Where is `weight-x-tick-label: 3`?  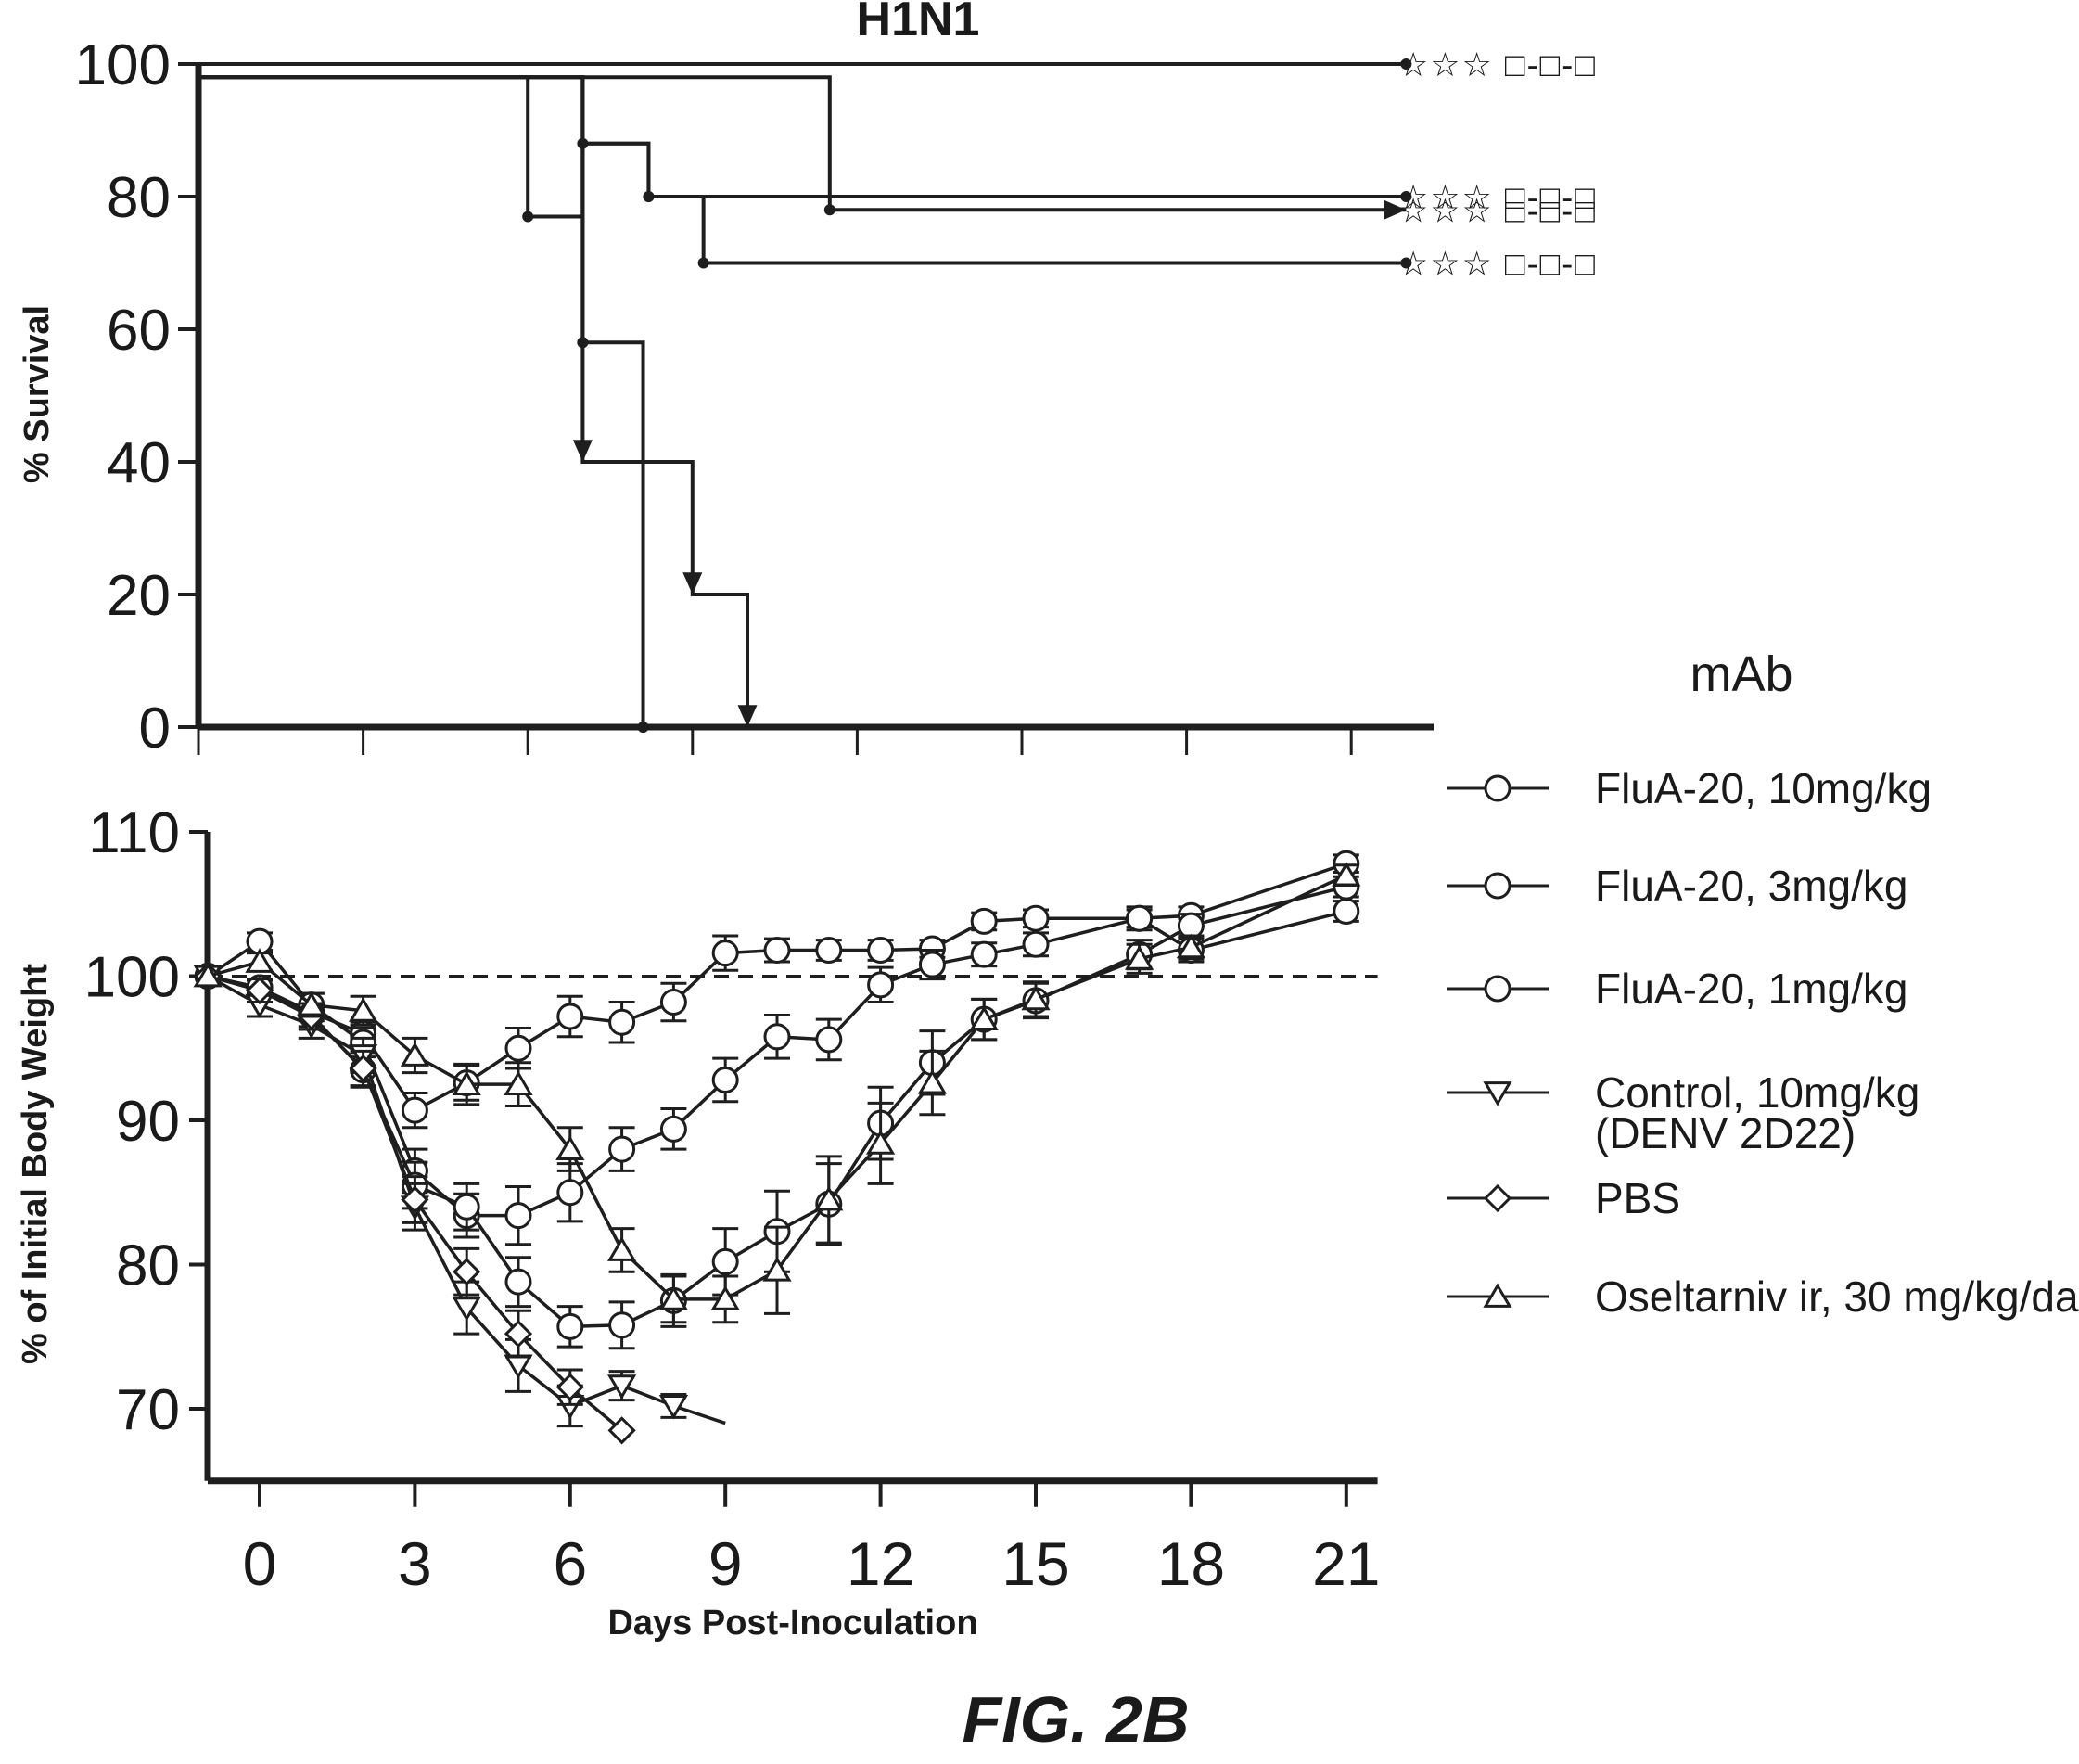
weight-x-tick-label: 3 is located at coordinates (415, 1563).